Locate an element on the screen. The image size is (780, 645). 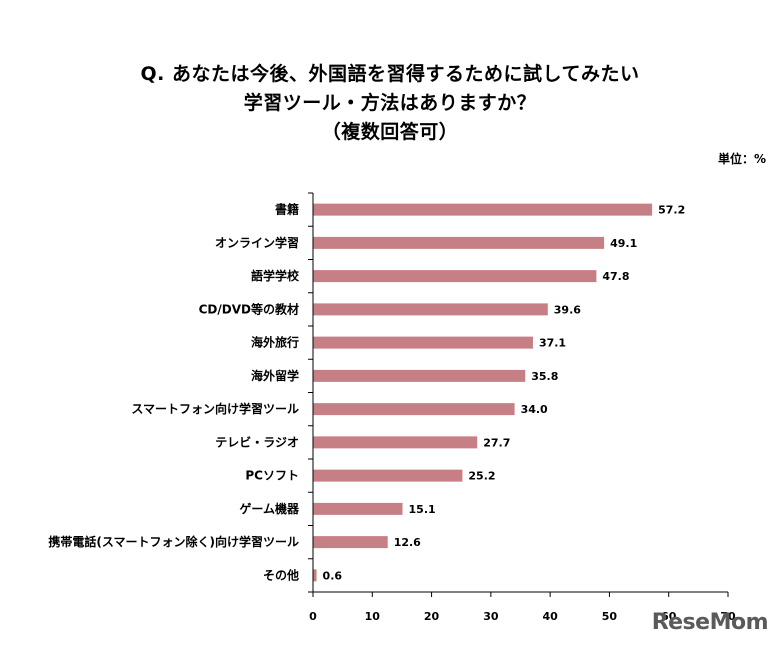
data-label: 34.0 is located at coordinates (534, 409).